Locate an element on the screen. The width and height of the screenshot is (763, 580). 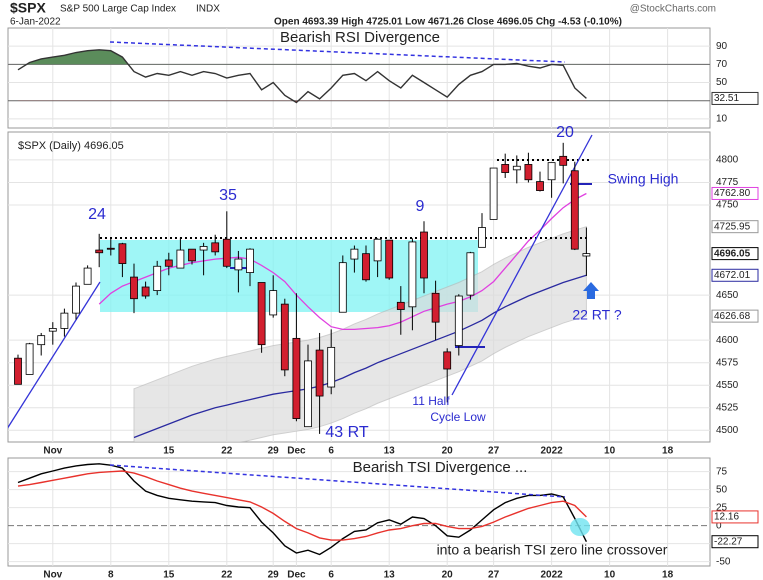
symbol: $SPX is located at coordinates (28, 8).